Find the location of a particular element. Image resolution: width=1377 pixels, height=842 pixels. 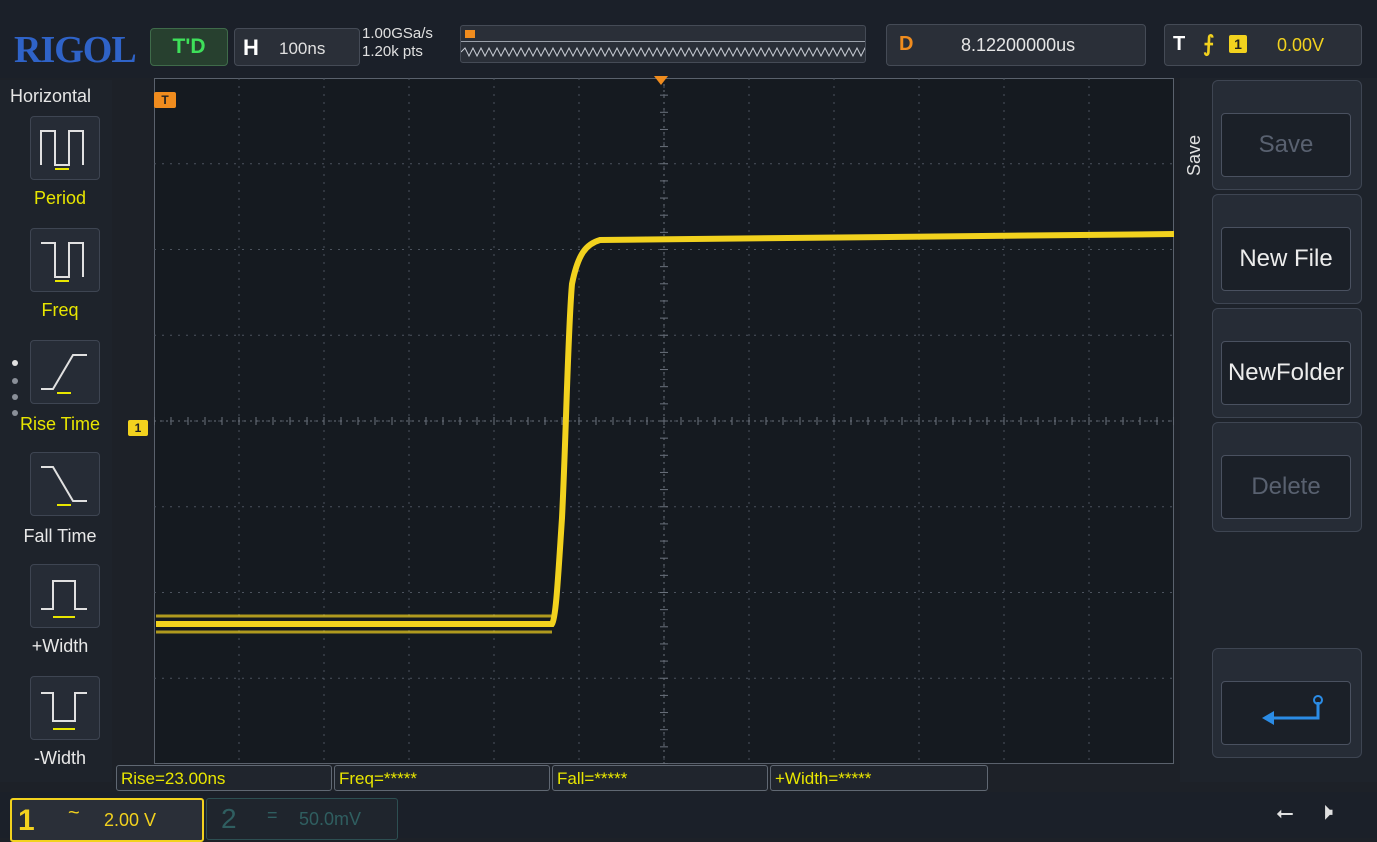

save-menu-title: Save is located at coordinates (1194, 155).